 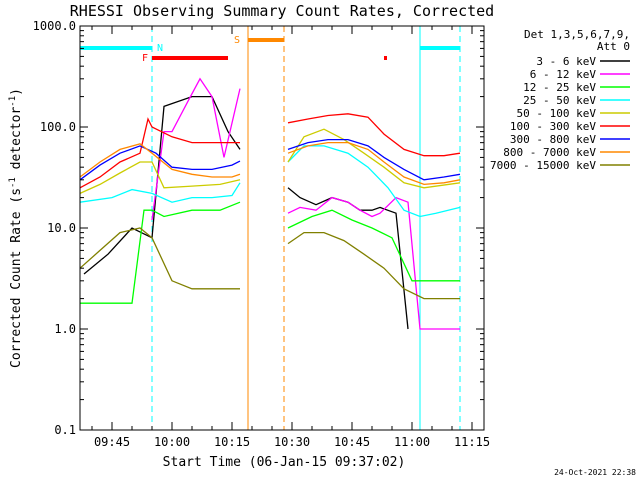 I want to click on y-axis-label-text: Corrected Count Rate (s-1 detector-1), so click(x=16, y=228).